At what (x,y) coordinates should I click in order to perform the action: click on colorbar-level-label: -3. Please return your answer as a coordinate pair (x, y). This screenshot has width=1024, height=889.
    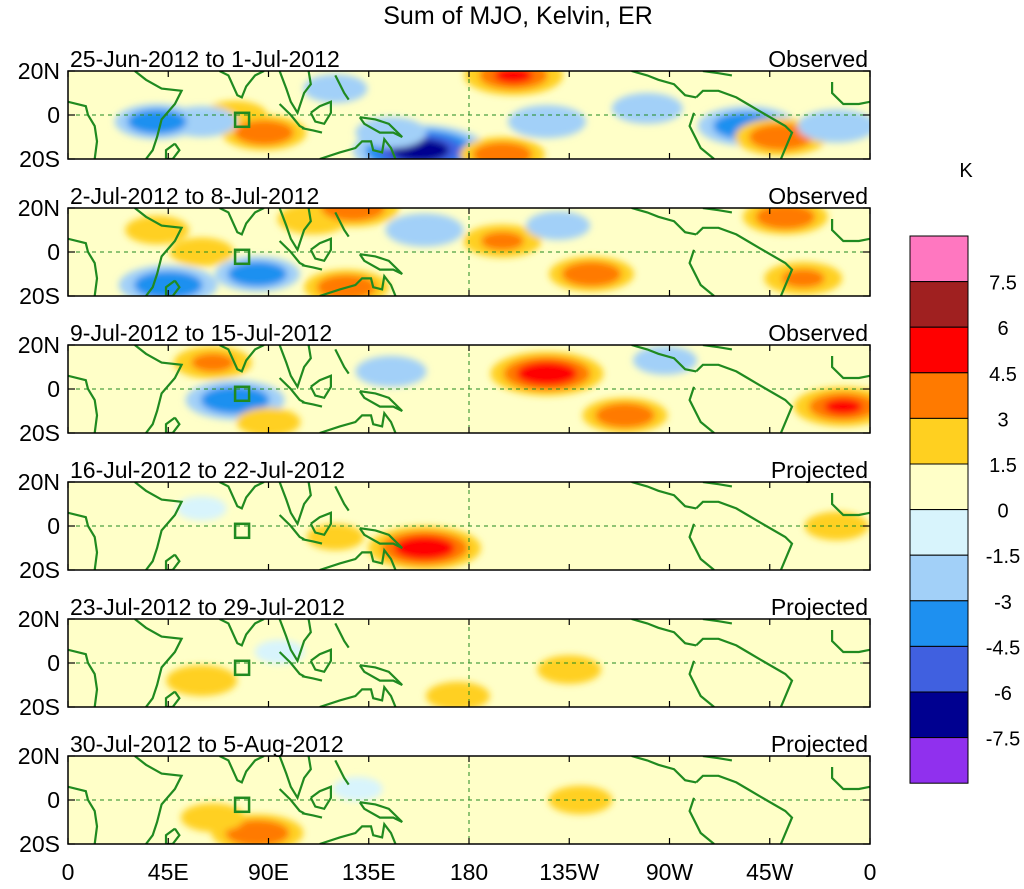
    Looking at the image, I should click on (1003, 603).